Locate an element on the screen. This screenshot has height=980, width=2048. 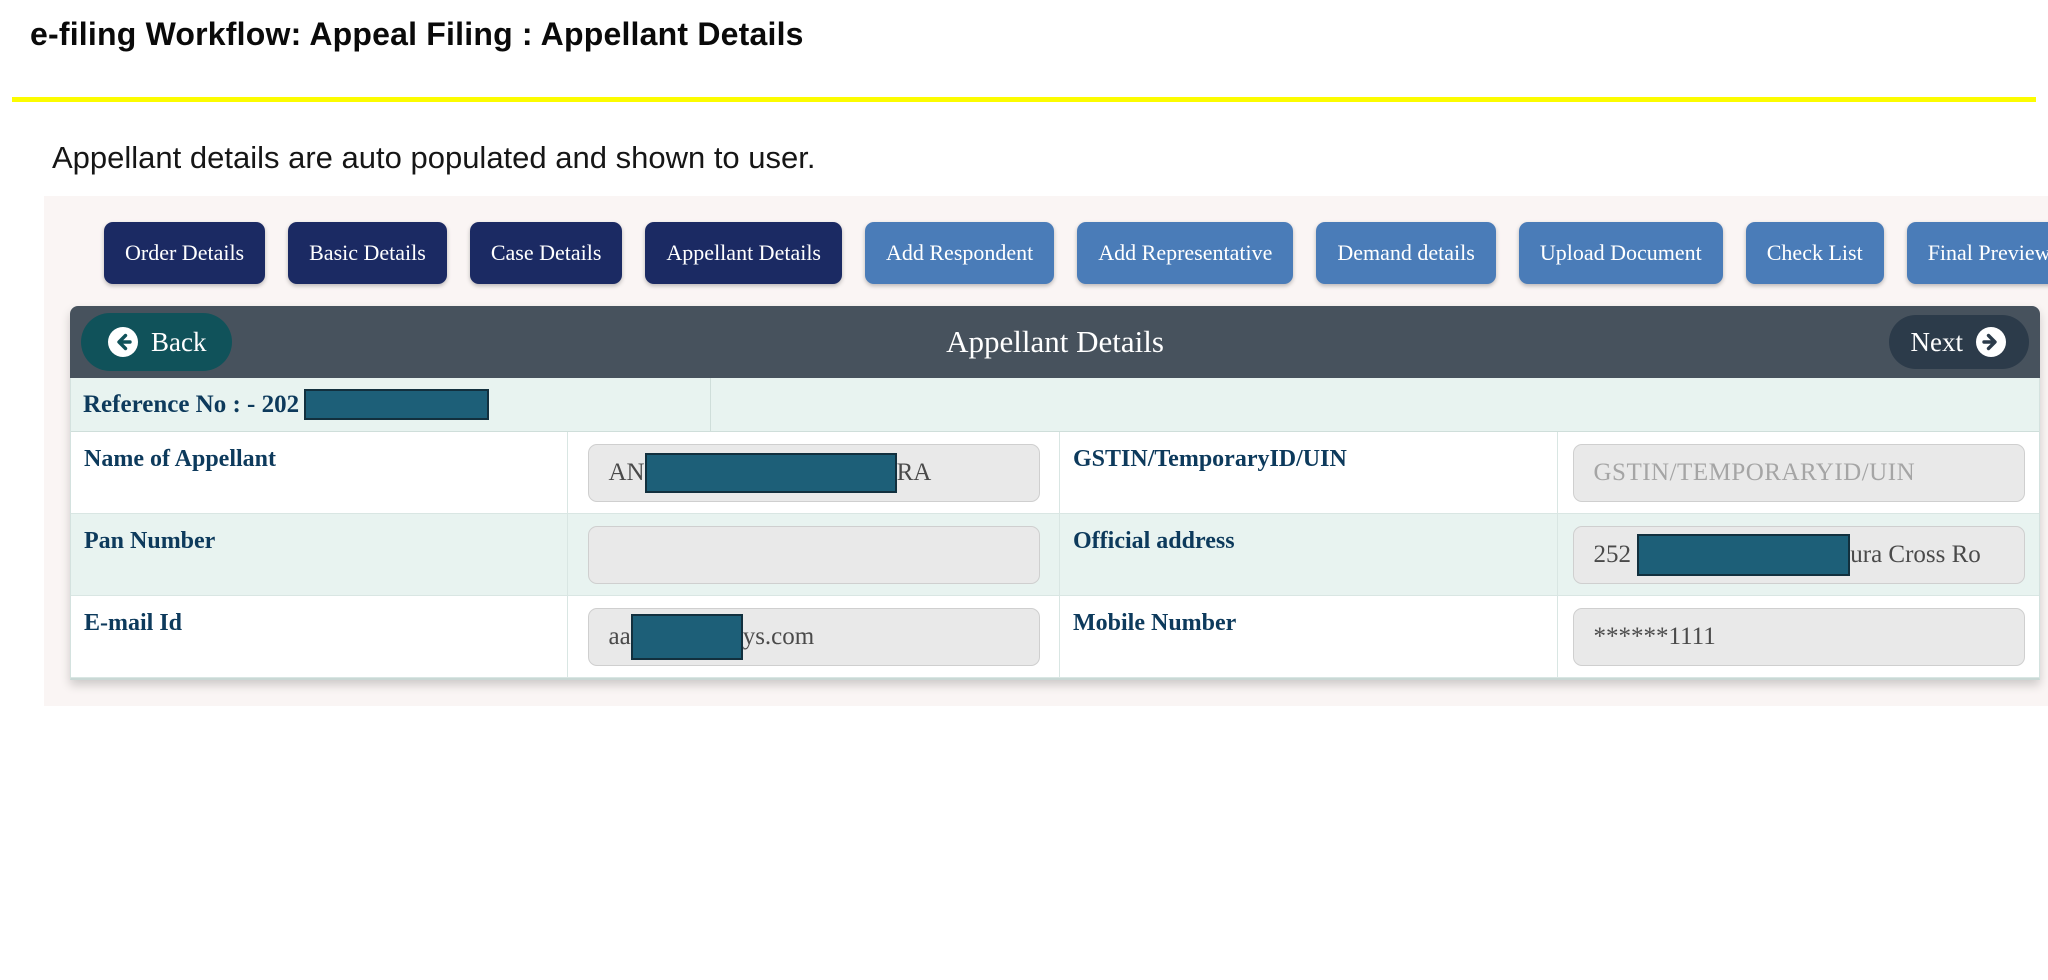
redaction-box-address is located at coordinates (1744, 554).